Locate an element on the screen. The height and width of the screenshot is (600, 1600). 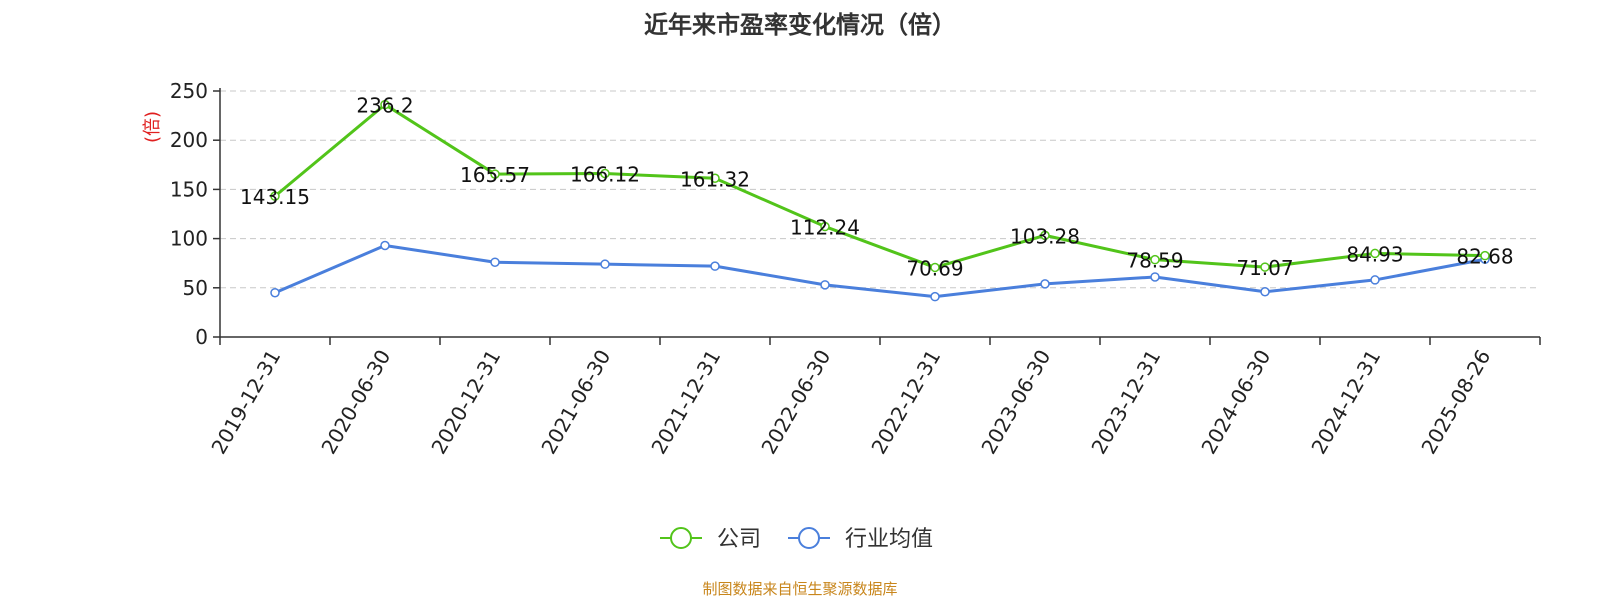
y-tick-label: 50 is located at coordinates (195, 288).